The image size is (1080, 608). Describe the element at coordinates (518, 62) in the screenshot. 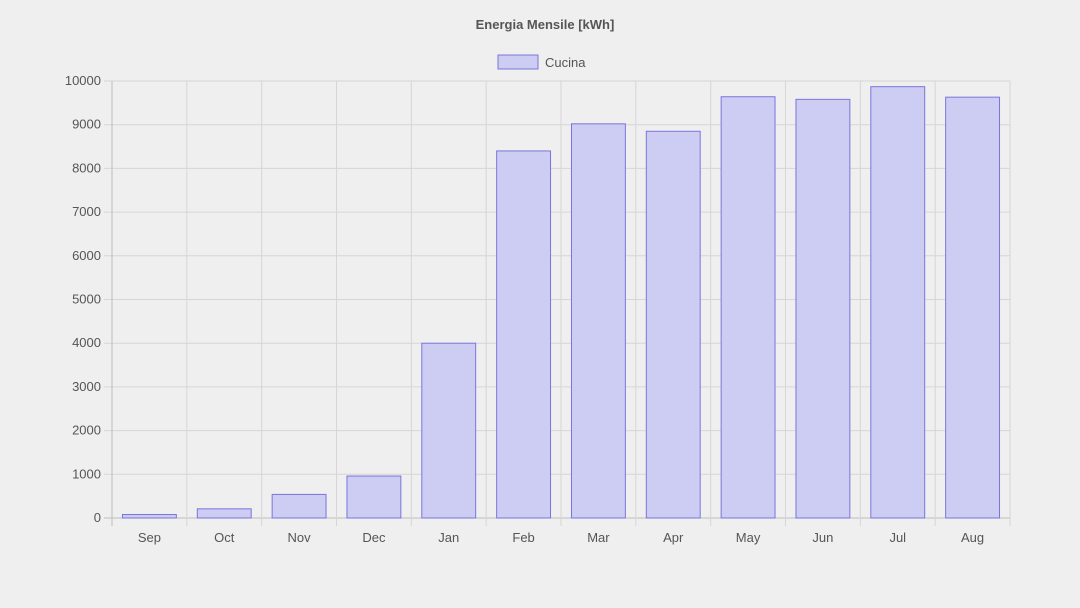

I see `legend-swatch` at that location.